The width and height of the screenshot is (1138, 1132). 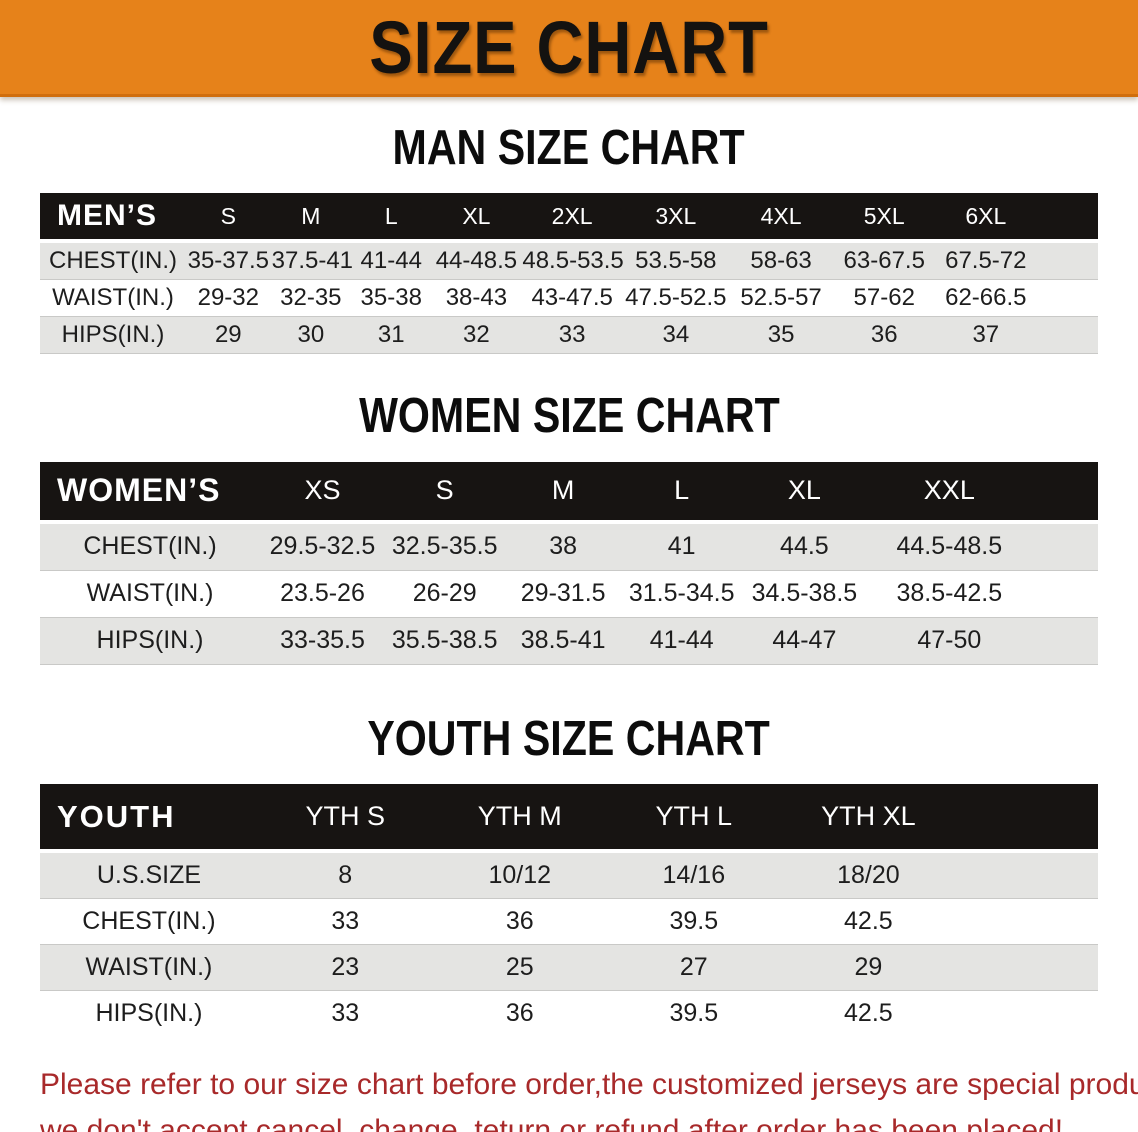 What do you see at coordinates (444, 640) in the screenshot?
I see `value-cell: 35.5-38.5` at bounding box center [444, 640].